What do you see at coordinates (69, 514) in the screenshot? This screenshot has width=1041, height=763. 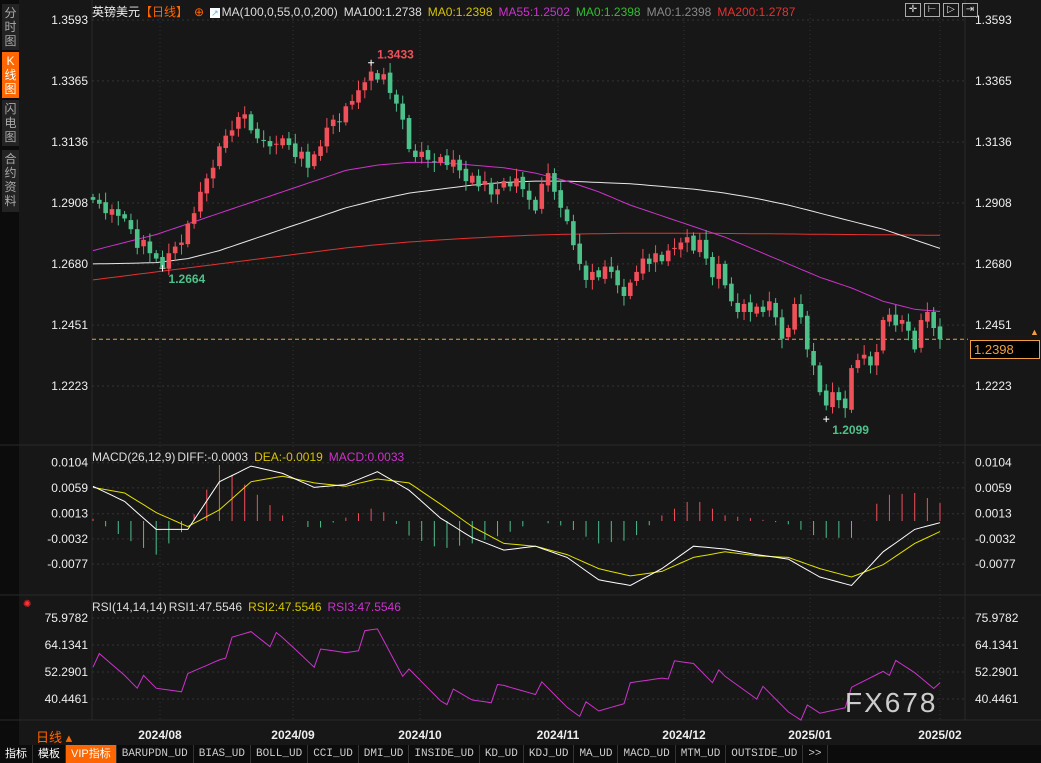 I see `macd-tick-left: 0.0013` at bounding box center [69, 514].